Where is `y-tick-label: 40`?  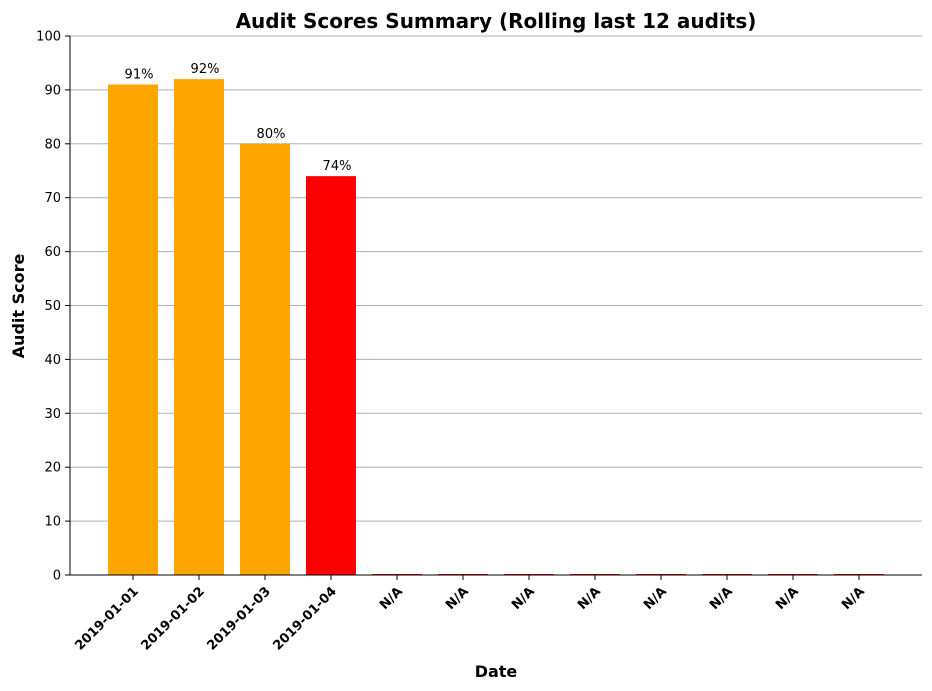
y-tick-label: 40 is located at coordinates (52, 360).